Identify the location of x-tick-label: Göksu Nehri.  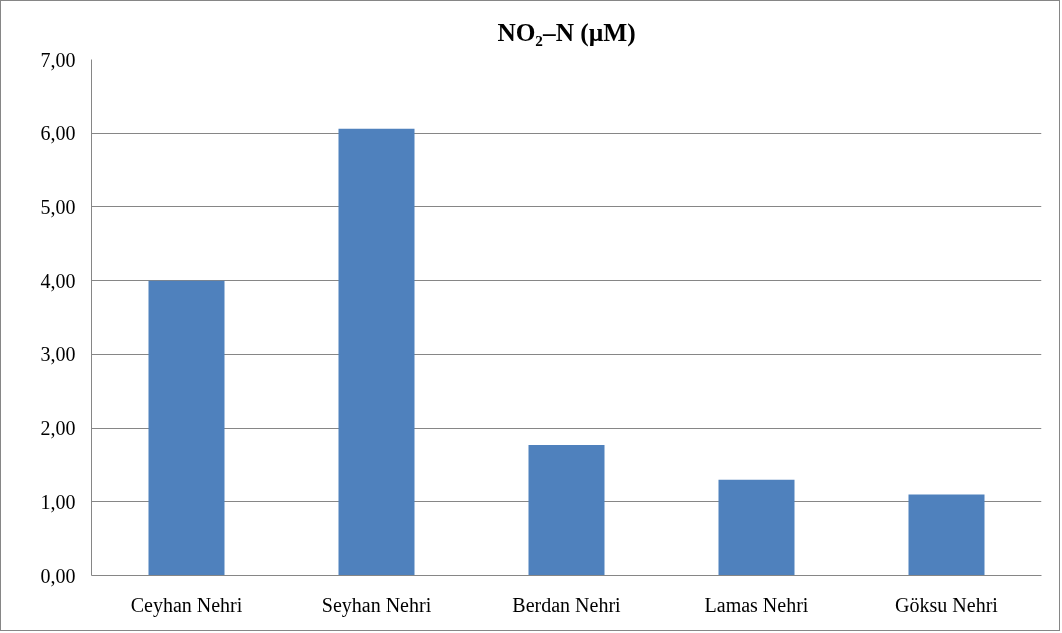
(947, 604).